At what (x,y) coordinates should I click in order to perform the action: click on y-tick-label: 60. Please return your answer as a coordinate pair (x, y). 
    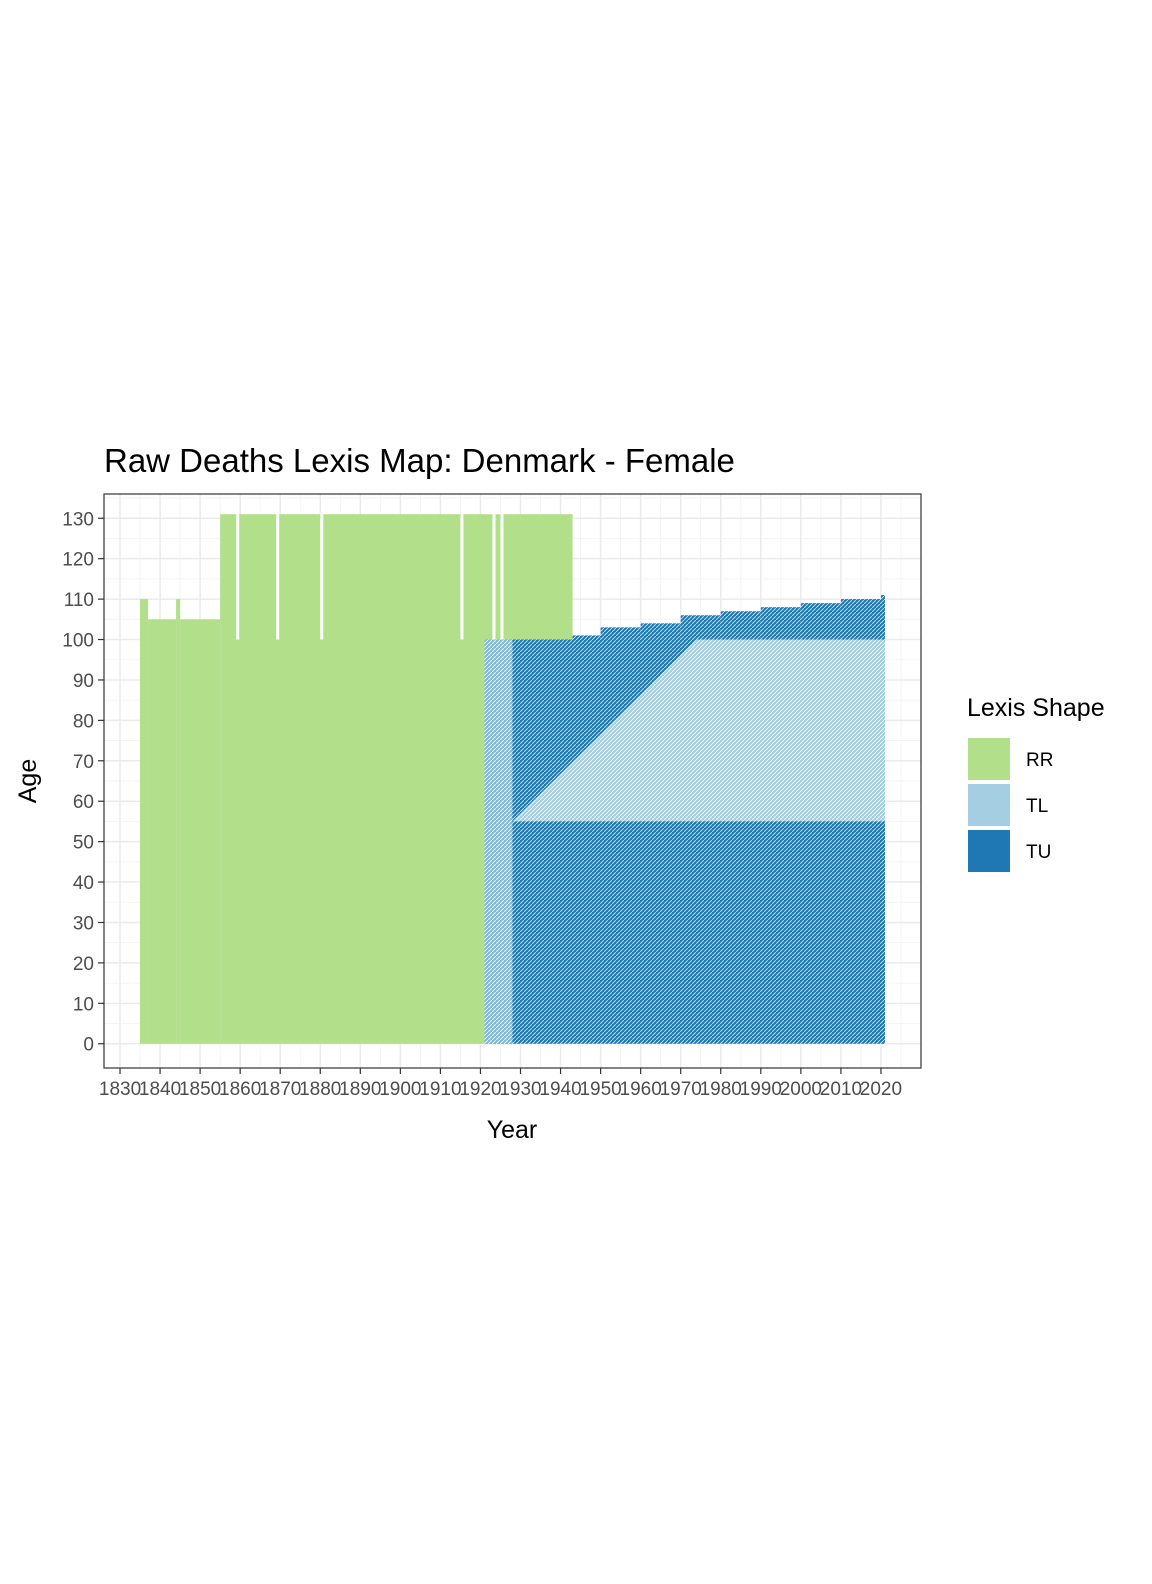
    Looking at the image, I should click on (83, 802).